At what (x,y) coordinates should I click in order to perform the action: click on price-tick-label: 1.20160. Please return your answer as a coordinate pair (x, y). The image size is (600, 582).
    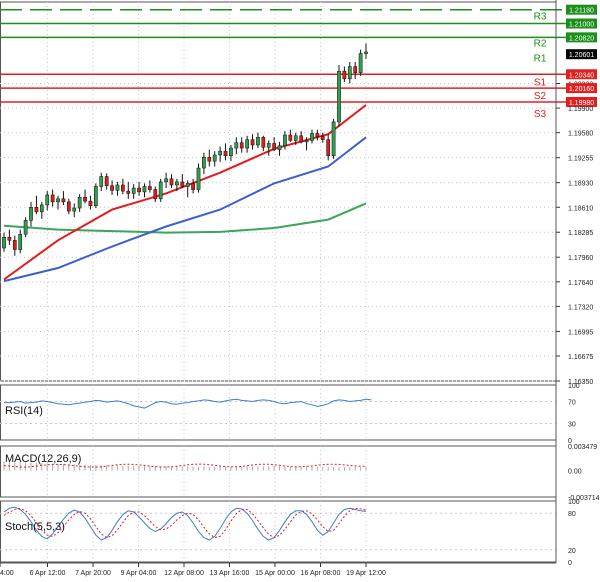
    Looking at the image, I should click on (581, 89).